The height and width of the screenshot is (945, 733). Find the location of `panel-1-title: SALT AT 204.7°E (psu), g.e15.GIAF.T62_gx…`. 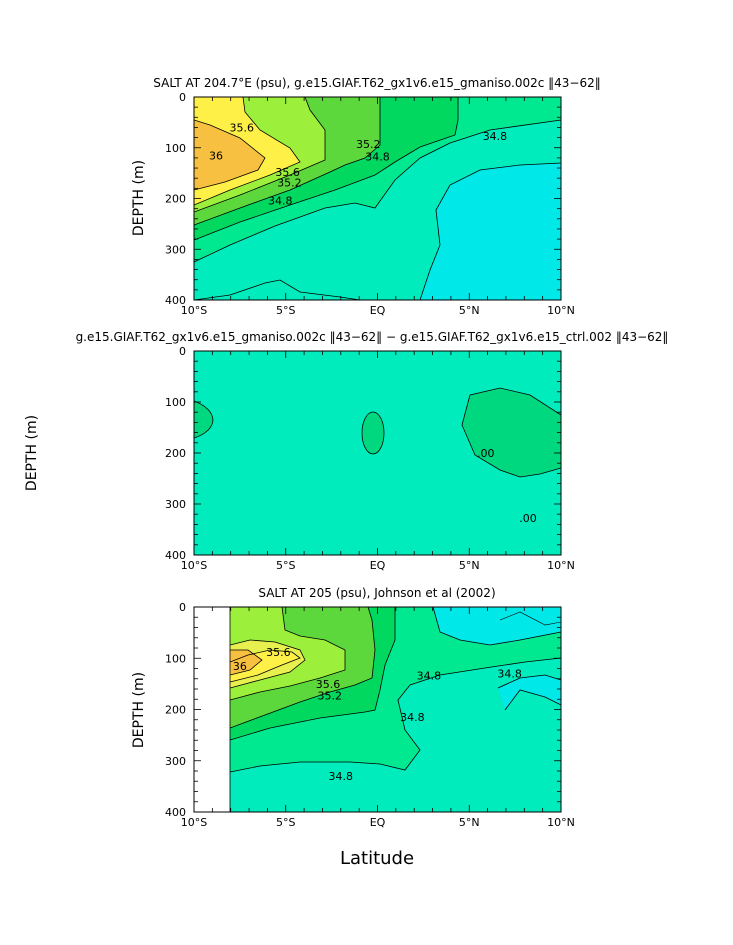

panel-1-title: SALT AT 204.7°E (psu), g.e15.GIAF.T62_gx… is located at coordinates (376, 83).